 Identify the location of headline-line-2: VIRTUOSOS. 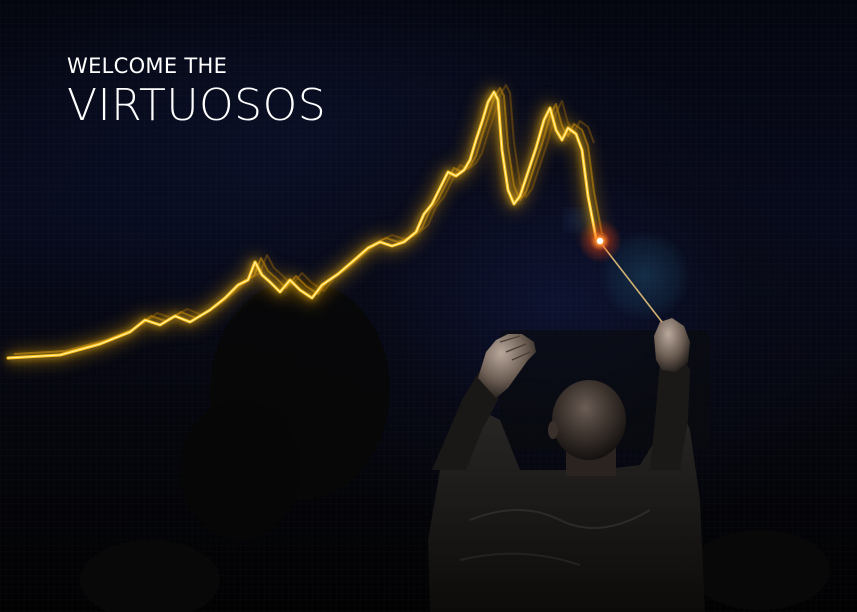
(197, 105).